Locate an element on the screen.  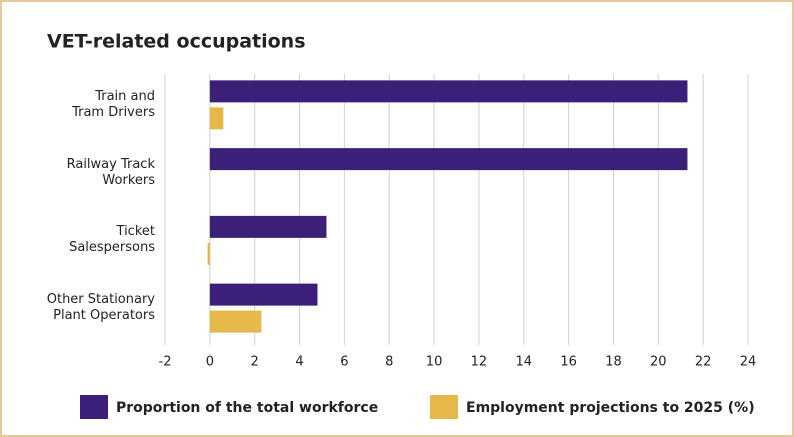
x-tick-label: 20 is located at coordinates (658, 362).